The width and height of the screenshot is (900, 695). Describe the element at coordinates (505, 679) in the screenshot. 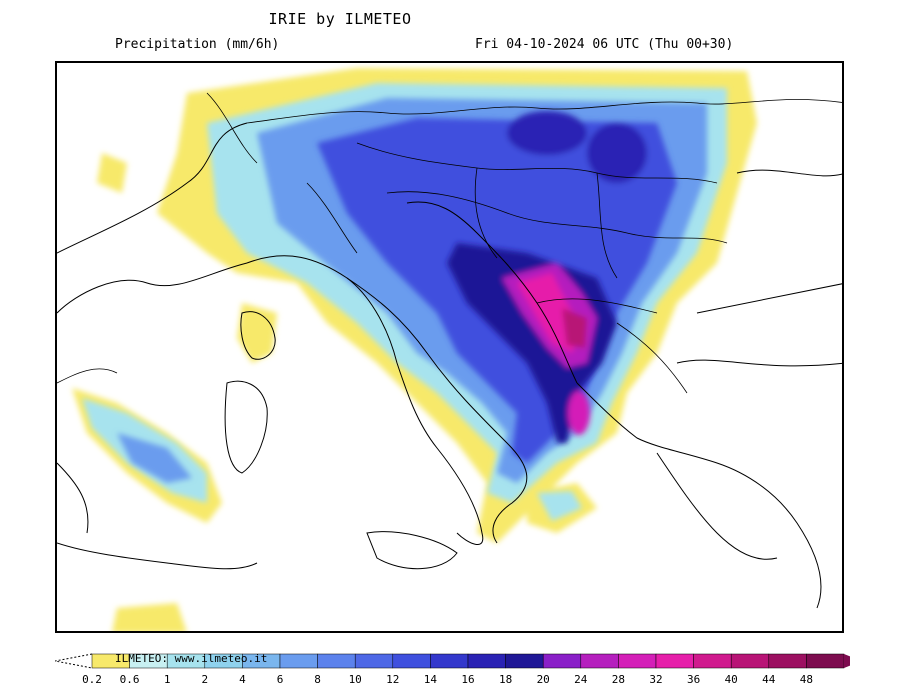

I see `legend-tick-label: 18` at that location.